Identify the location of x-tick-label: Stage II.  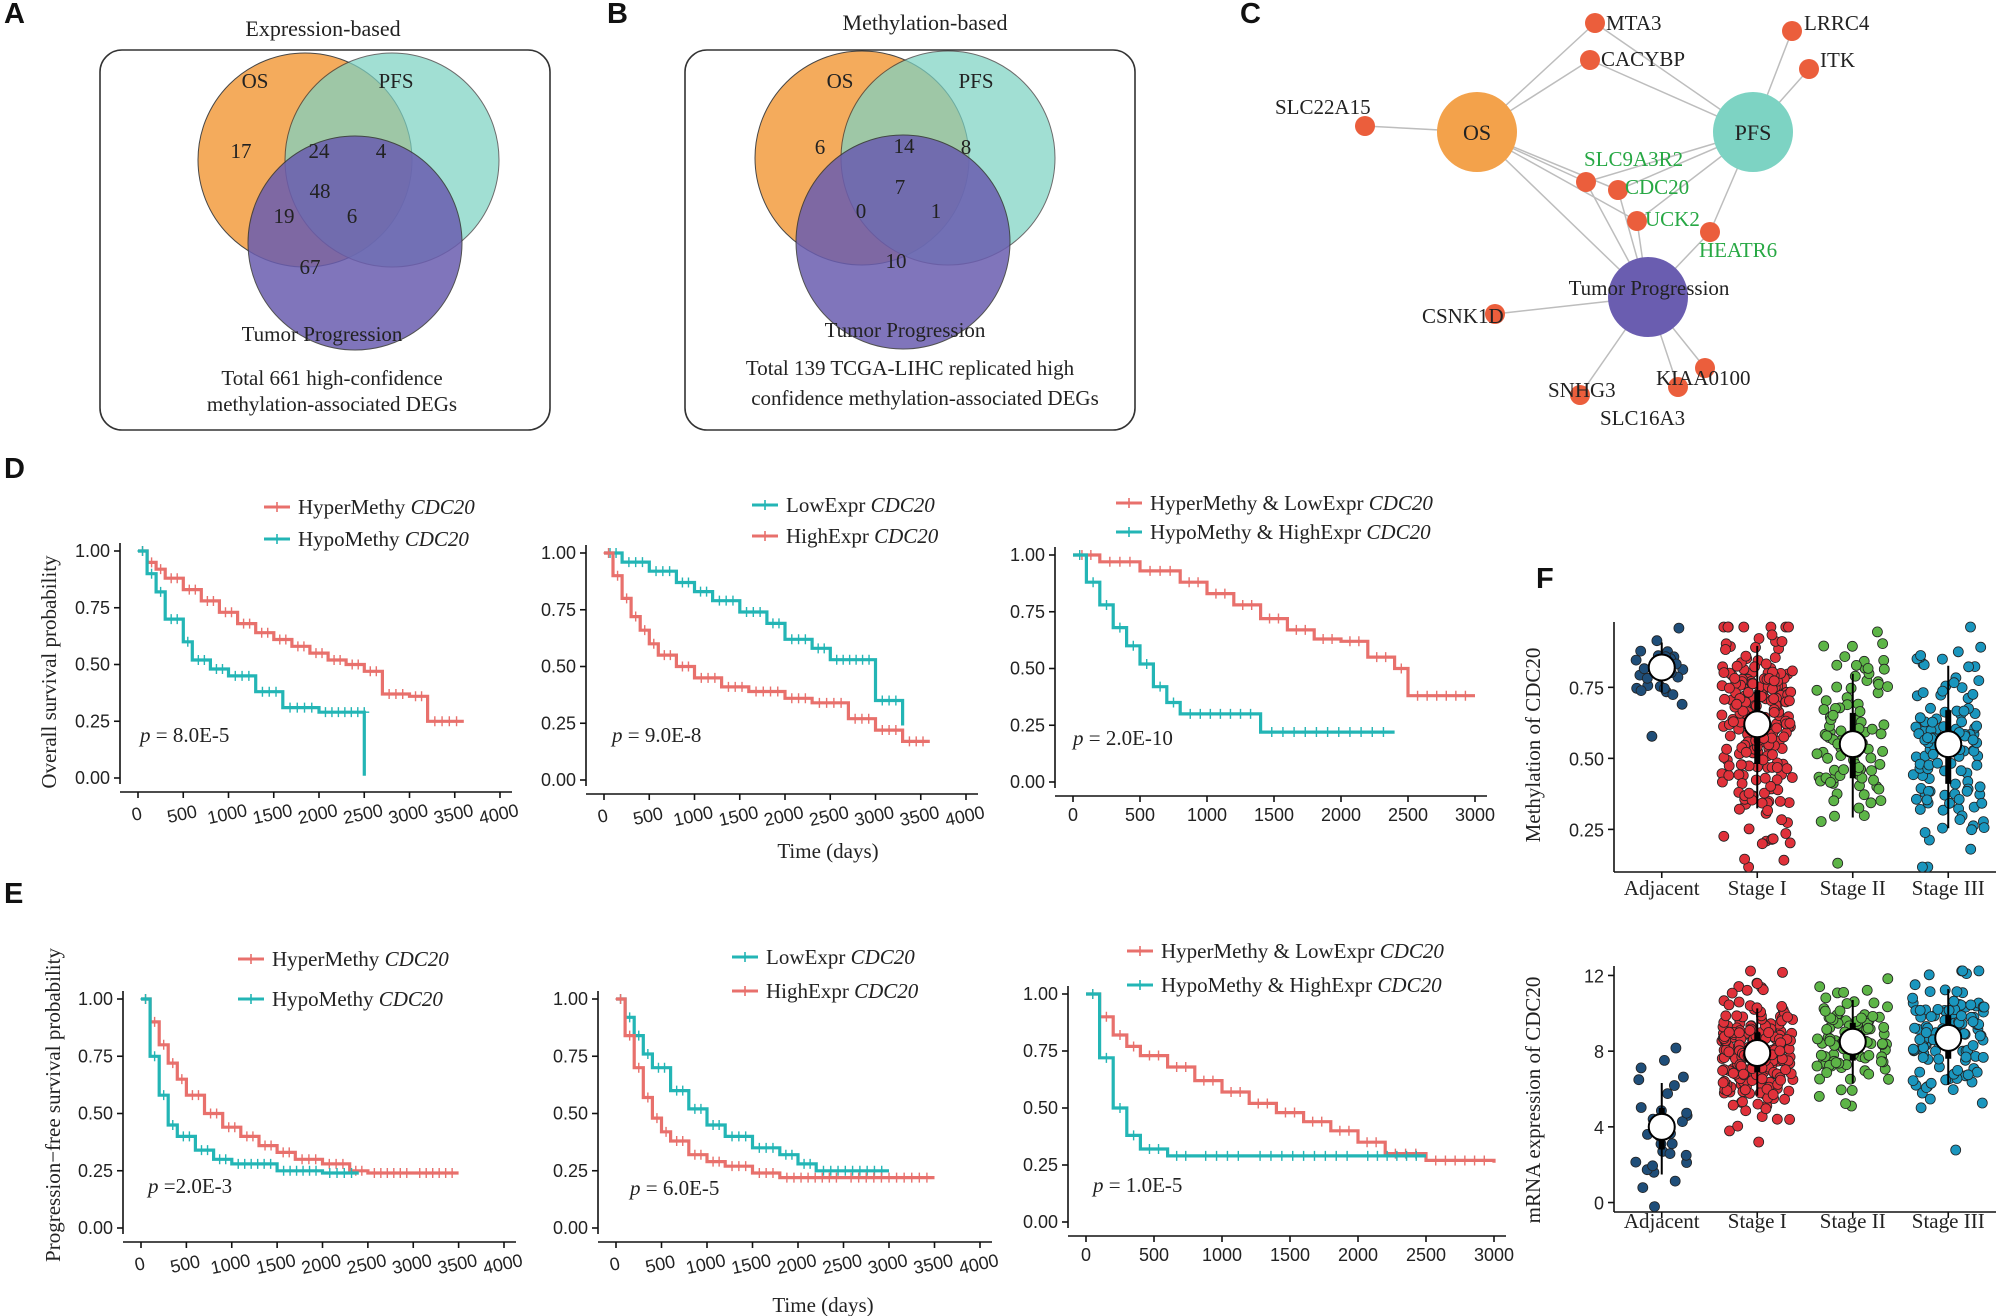
(1853, 888).